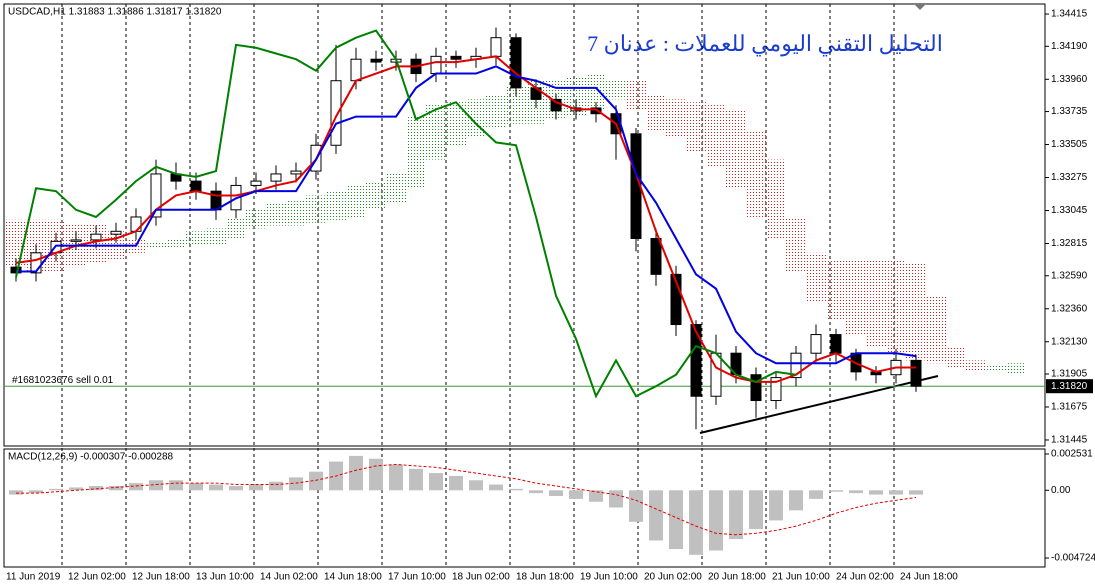  I want to click on x-tick-label: 14 Jun 02:00, so click(289, 577).